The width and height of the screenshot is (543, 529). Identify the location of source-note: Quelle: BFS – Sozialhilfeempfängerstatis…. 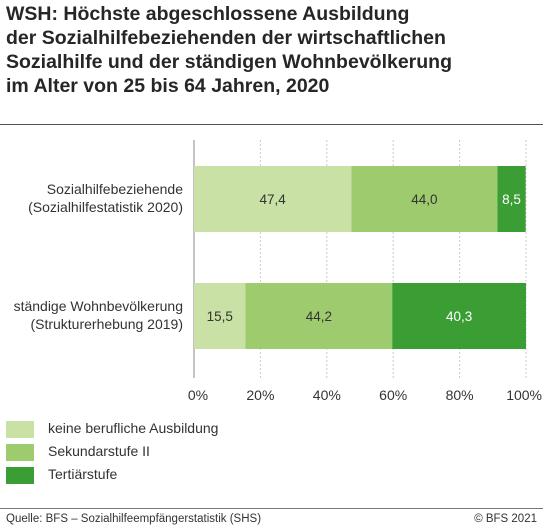
(134, 519).